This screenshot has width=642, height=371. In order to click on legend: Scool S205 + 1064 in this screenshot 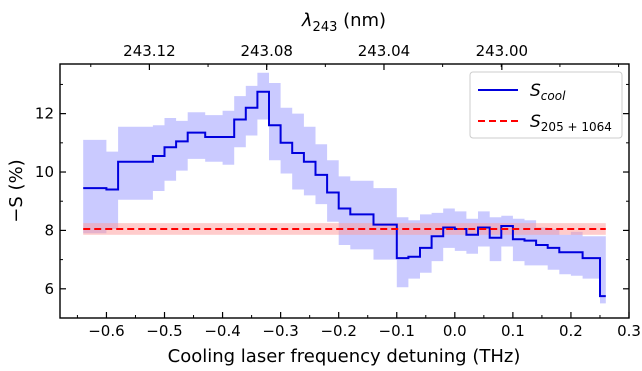, I will do `click(546, 105)`.